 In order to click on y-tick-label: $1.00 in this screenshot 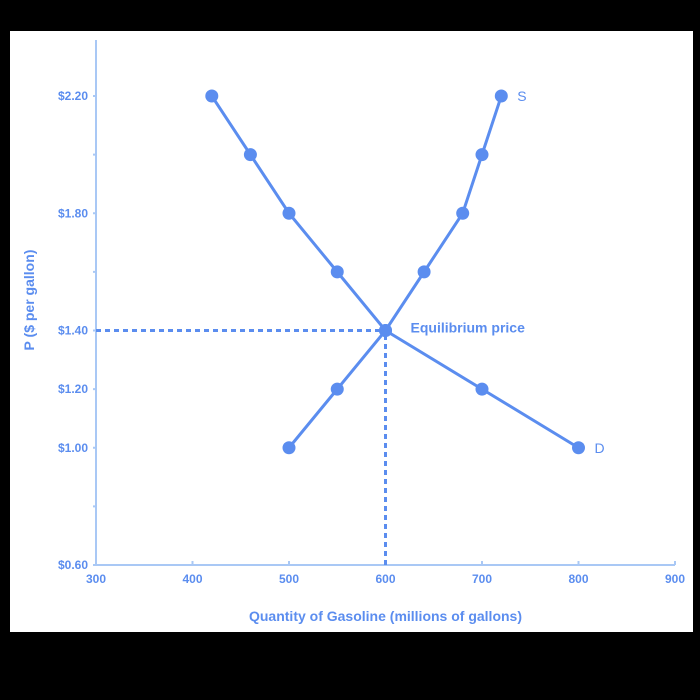, I will do `click(73, 448)`.